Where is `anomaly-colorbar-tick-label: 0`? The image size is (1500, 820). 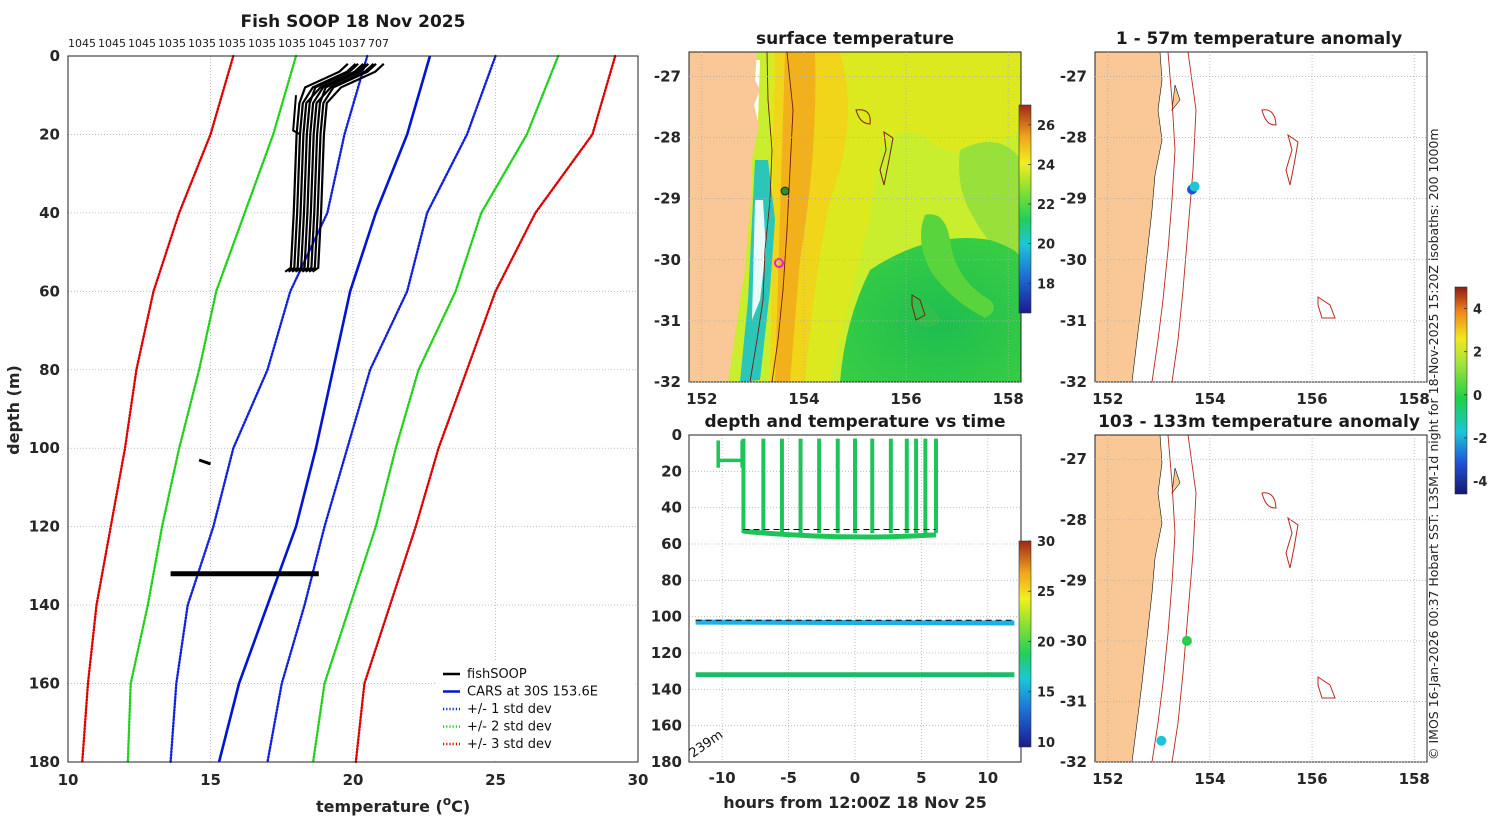
anomaly-colorbar-tick-label: 0 is located at coordinates (1477, 396).